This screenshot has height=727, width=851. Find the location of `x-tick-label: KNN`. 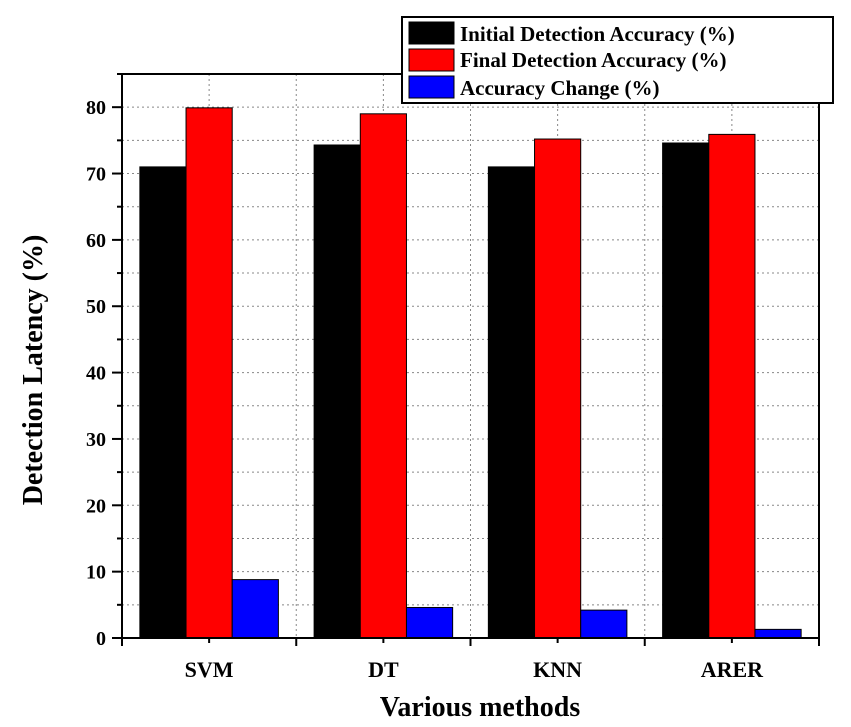

x-tick-label: KNN is located at coordinates (557, 669).